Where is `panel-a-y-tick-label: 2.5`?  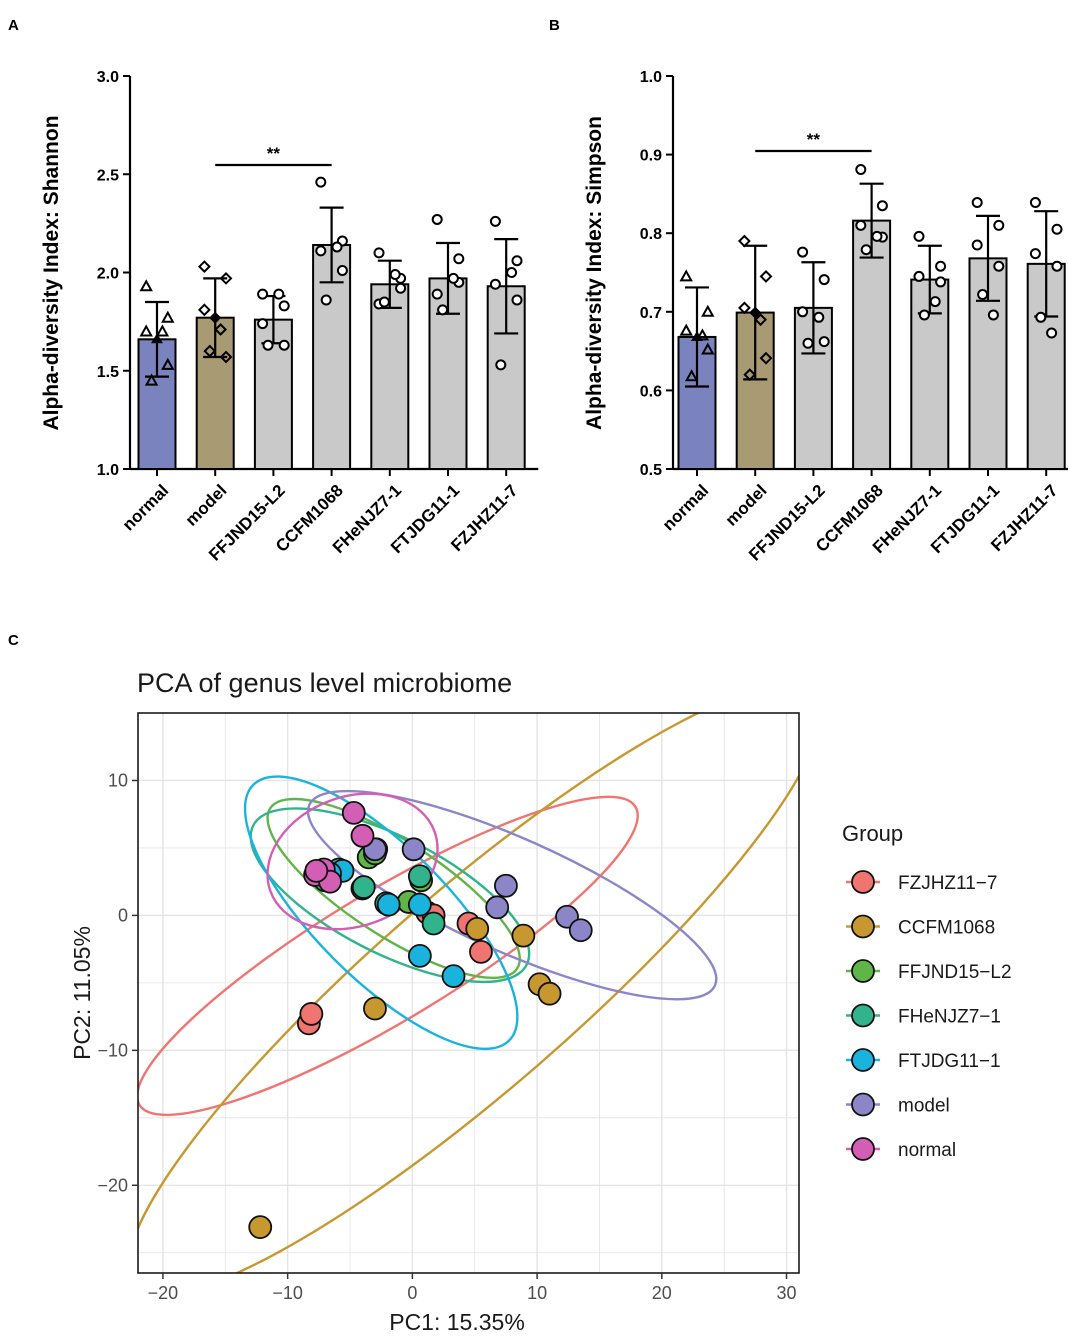
panel-a-y-tick-label: 2.5 is located at coordinates (108, 175).